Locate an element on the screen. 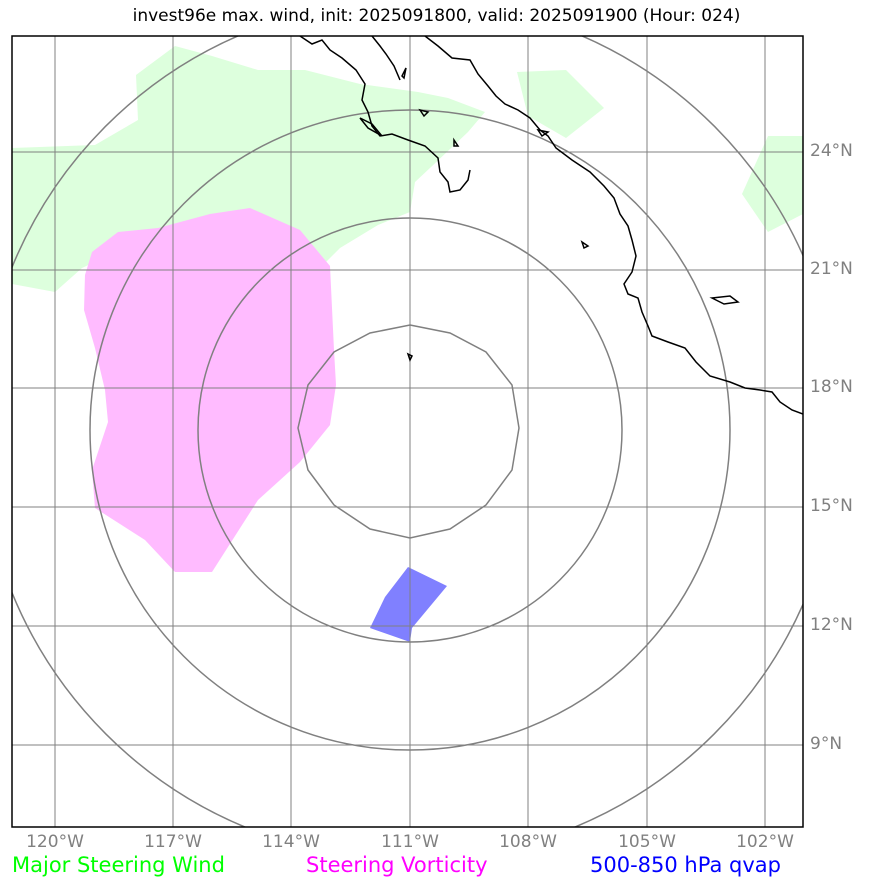  gulf-coast-inner is located at coordinates (386, 58).